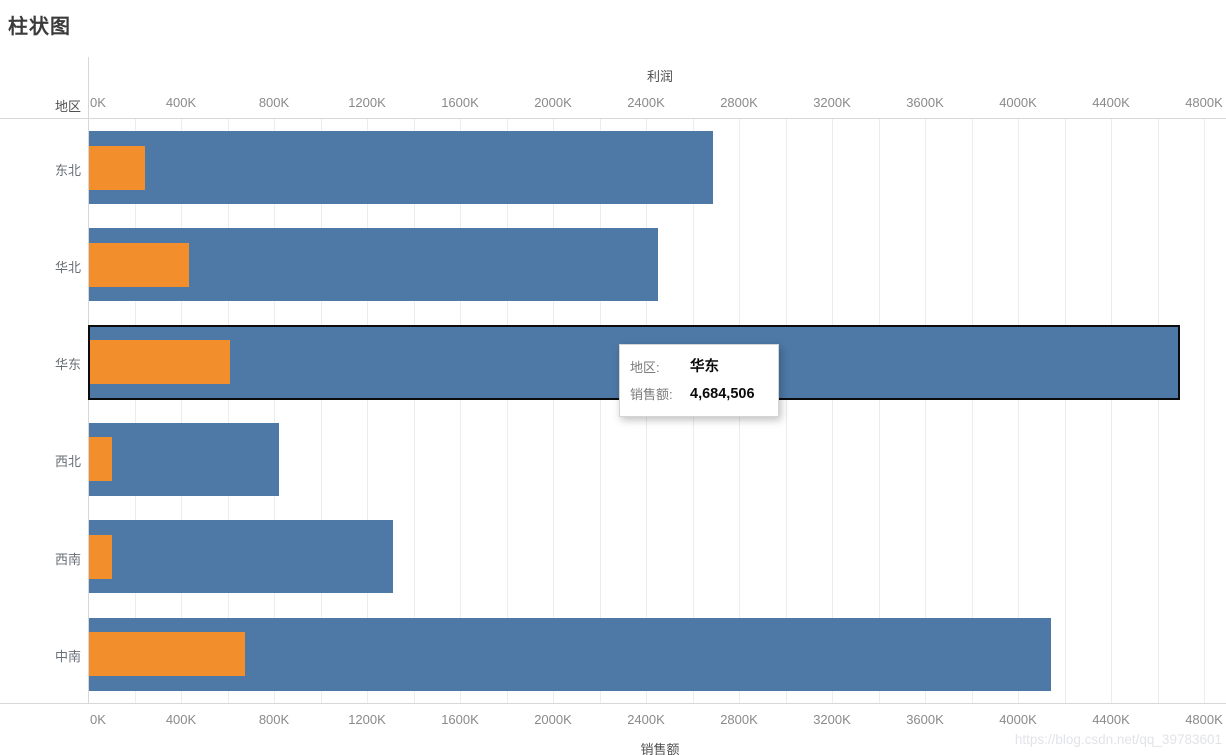 This screenshot has width=1226, height=755. Describe the element at coordinates (67, 559) in the screenshot. I see `category-label-西南: 西南` at that location.